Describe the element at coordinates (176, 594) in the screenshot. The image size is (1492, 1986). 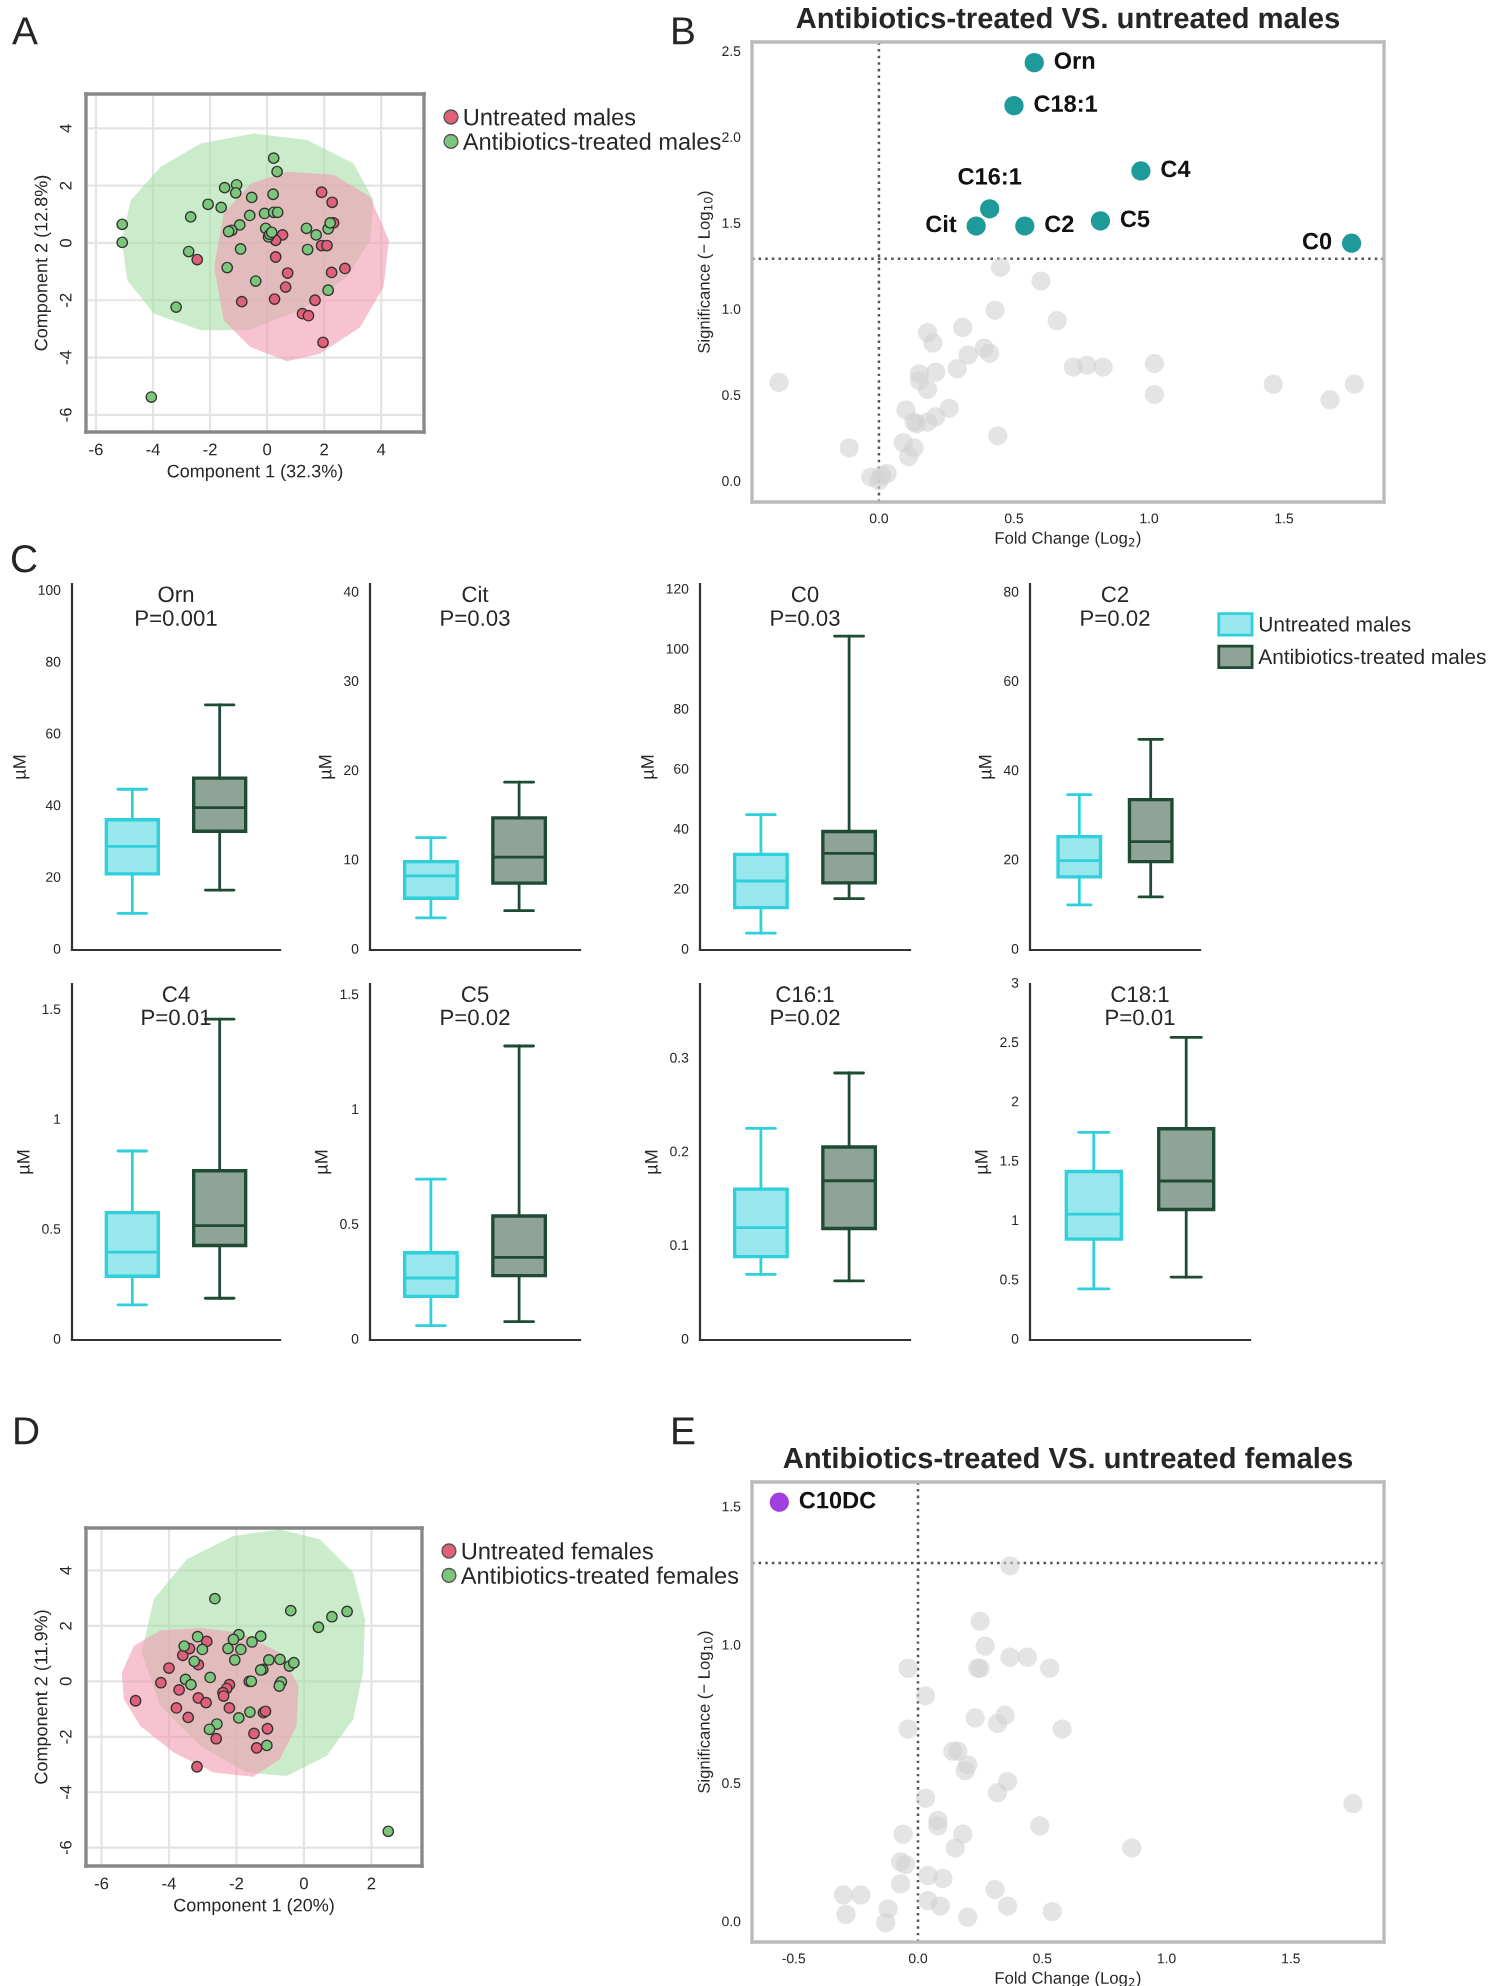
I see `chart-title: Orn` at that location.